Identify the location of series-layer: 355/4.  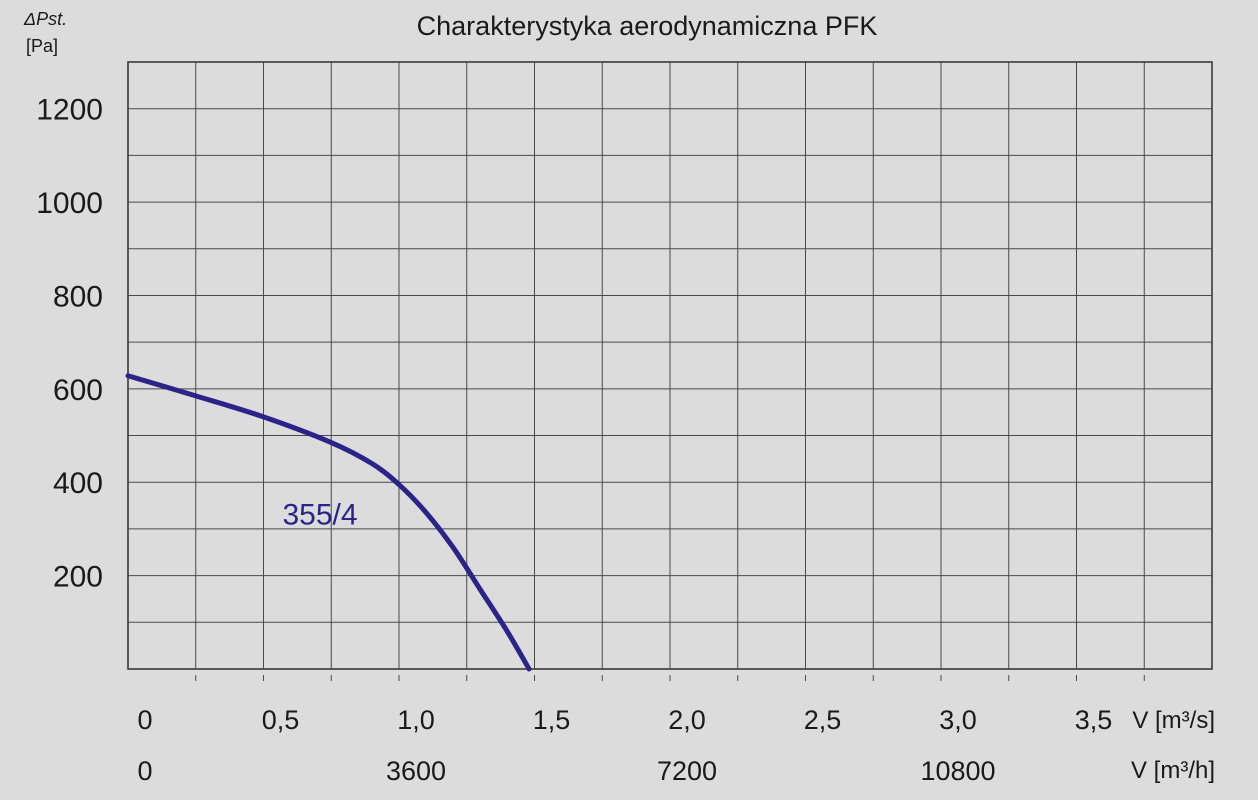
(328, 522).